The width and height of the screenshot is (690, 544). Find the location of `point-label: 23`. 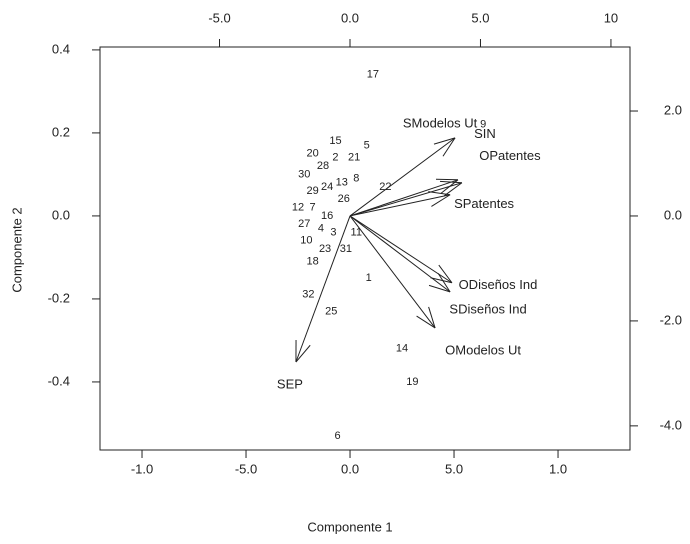

point-label: 23 is located at coordinates (325, 249).